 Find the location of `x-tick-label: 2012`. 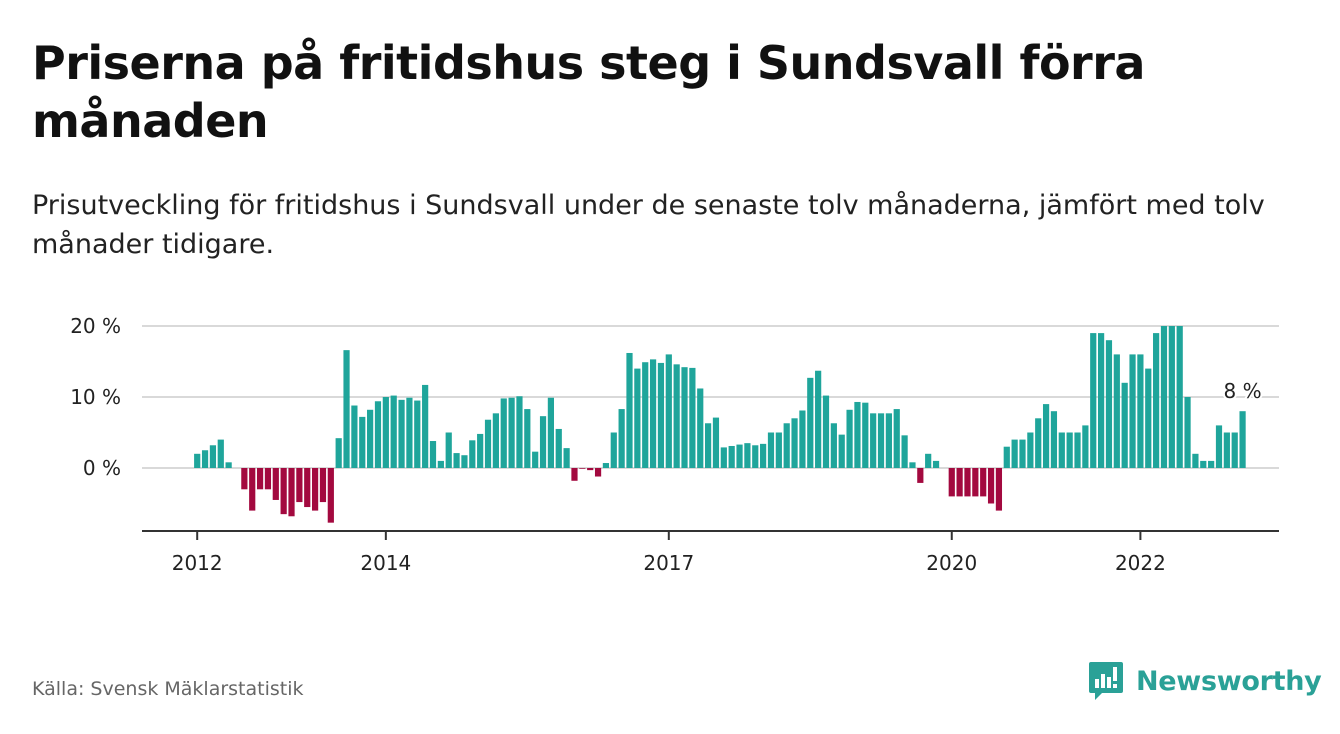

x-tick-label: 2012 is located at coordinates (197, 563).